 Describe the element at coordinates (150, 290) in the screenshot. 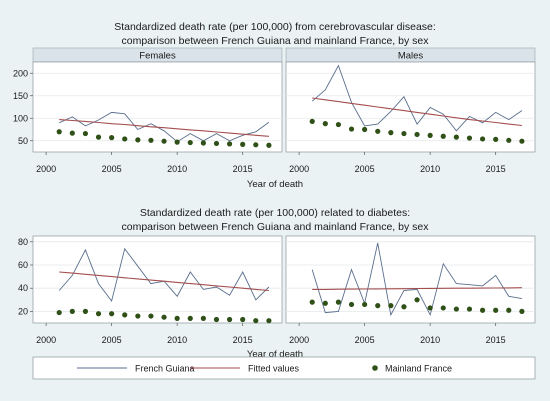

I see `panel-left: 20 40 60 80 2000 2005 2010 2015` at that location.